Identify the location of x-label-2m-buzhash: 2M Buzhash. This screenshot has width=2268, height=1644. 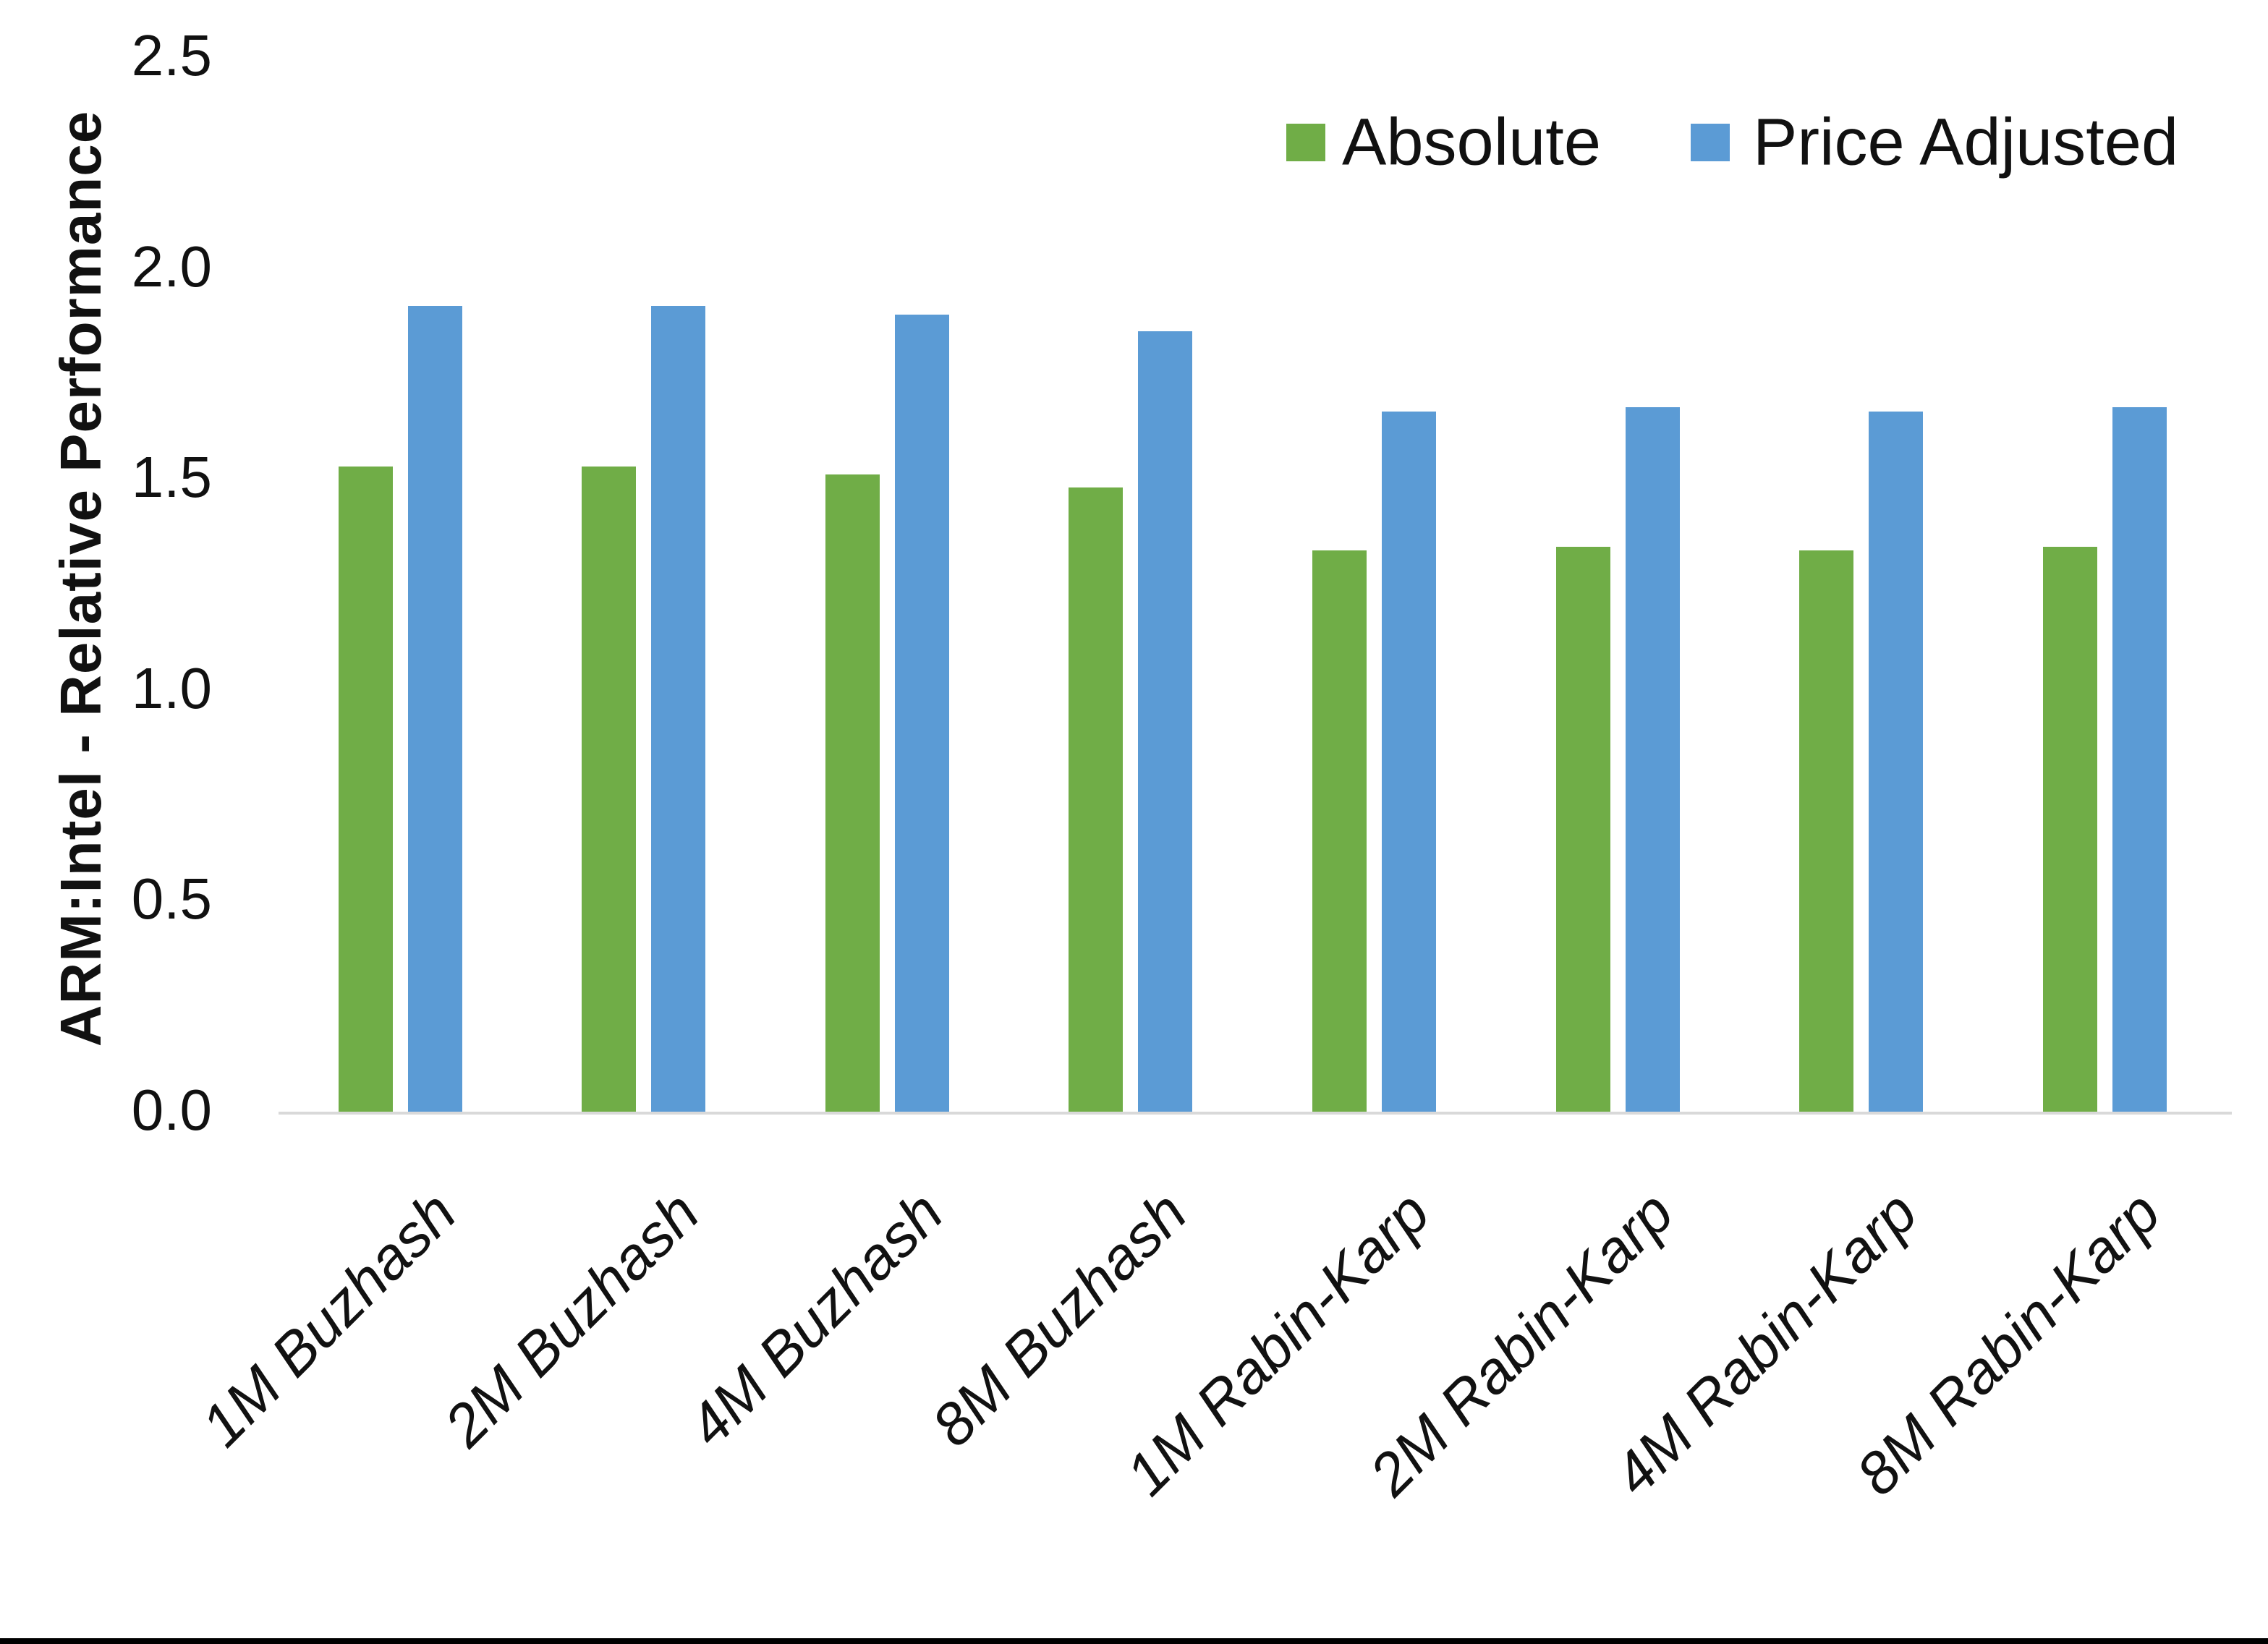
(572, 1319).